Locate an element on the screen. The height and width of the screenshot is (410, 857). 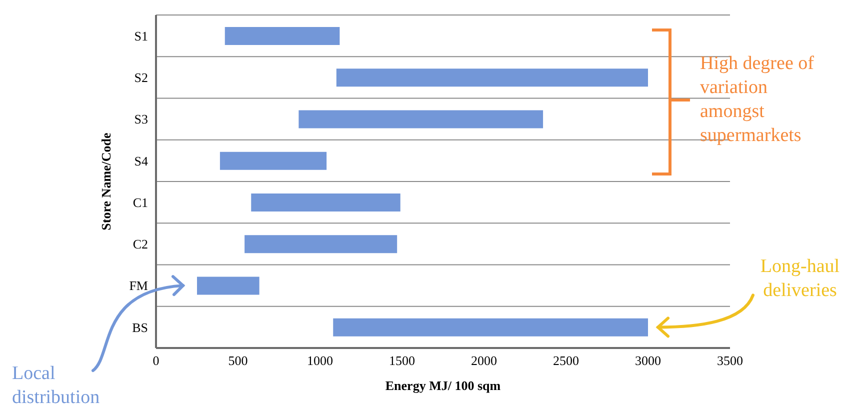
x-tick-label: 3500 is located at coordinates (730, 360).